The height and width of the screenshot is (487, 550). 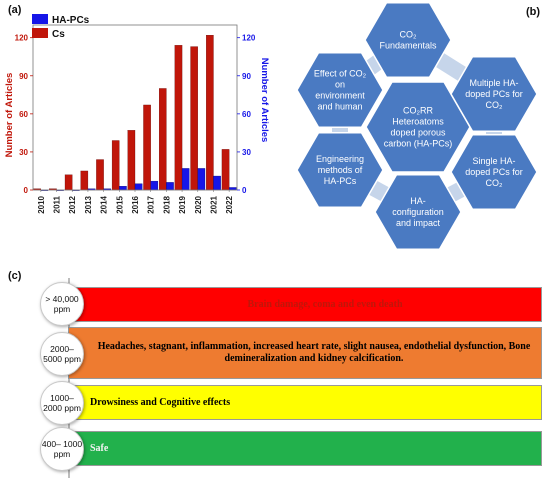 I want to click on y-axis-label-left: Number of Articles, so click(x=9, y=115).